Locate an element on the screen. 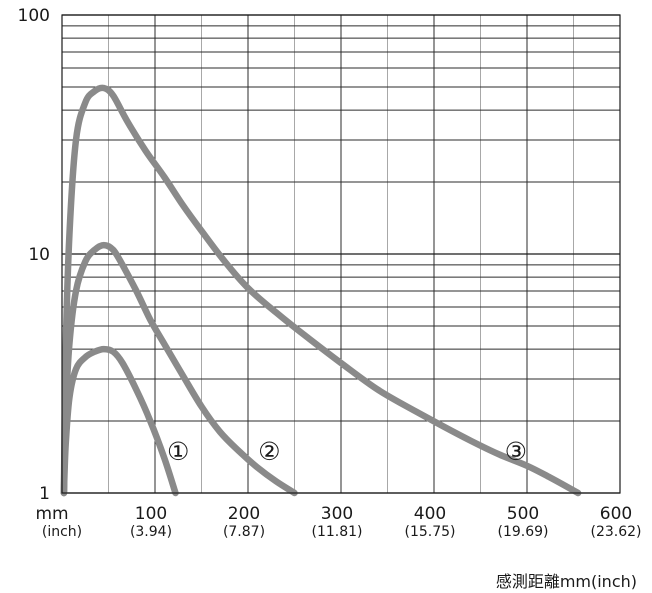  x-tick-sublabel: (15.75) is located at coordinates (429, 532).